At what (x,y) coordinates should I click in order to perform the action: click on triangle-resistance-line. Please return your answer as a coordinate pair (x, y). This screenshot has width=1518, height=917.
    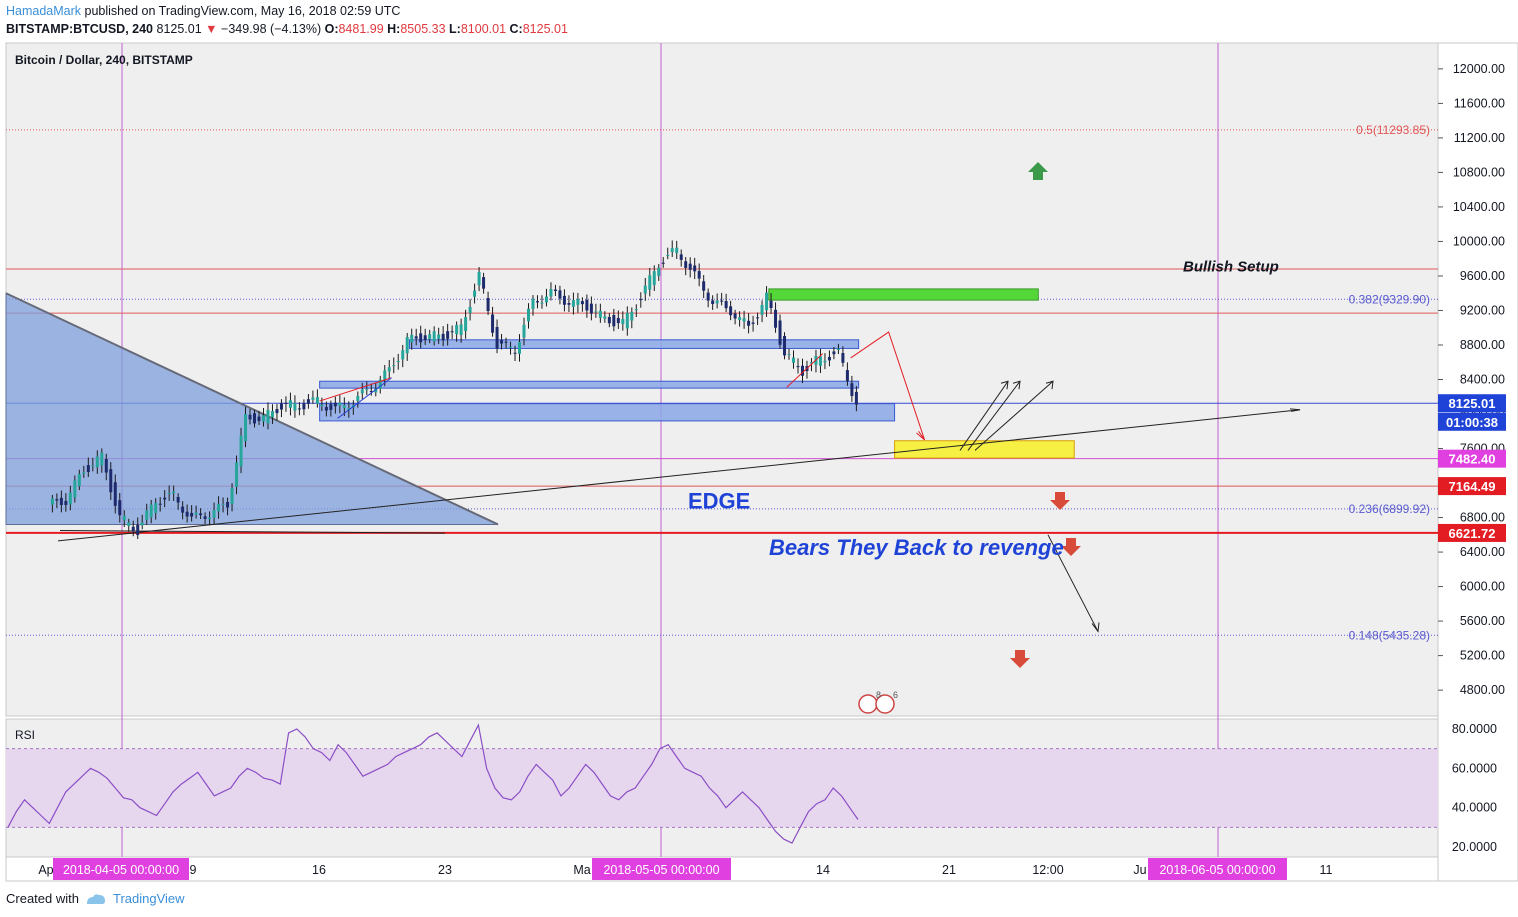
    Looking at the image, I should click on (252, 409).